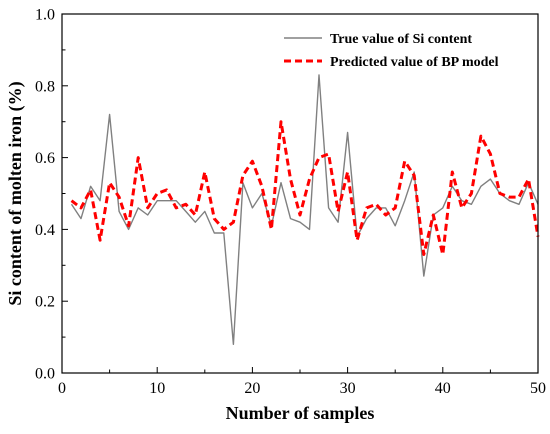  What do you see at coordinates (414, 62) in the screenshot?
I see `legend-label-predicted-value: Predicted value of BP model` at bounding box center [414, 62].